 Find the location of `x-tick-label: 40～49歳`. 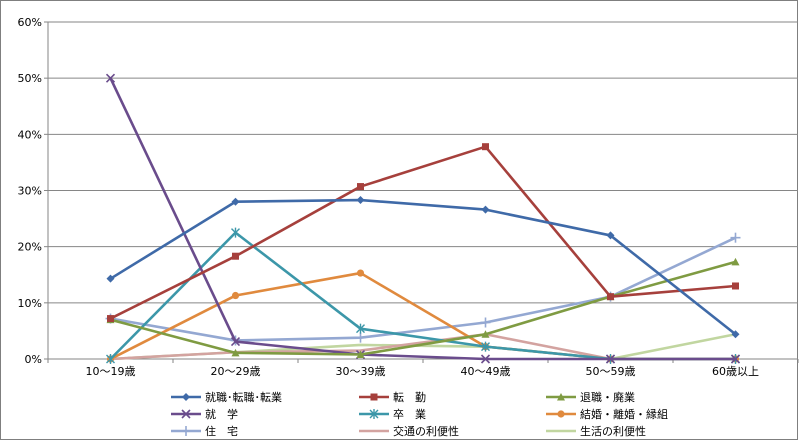

x-tick-label: 40～49歳 is located at coordinates (486, 371).